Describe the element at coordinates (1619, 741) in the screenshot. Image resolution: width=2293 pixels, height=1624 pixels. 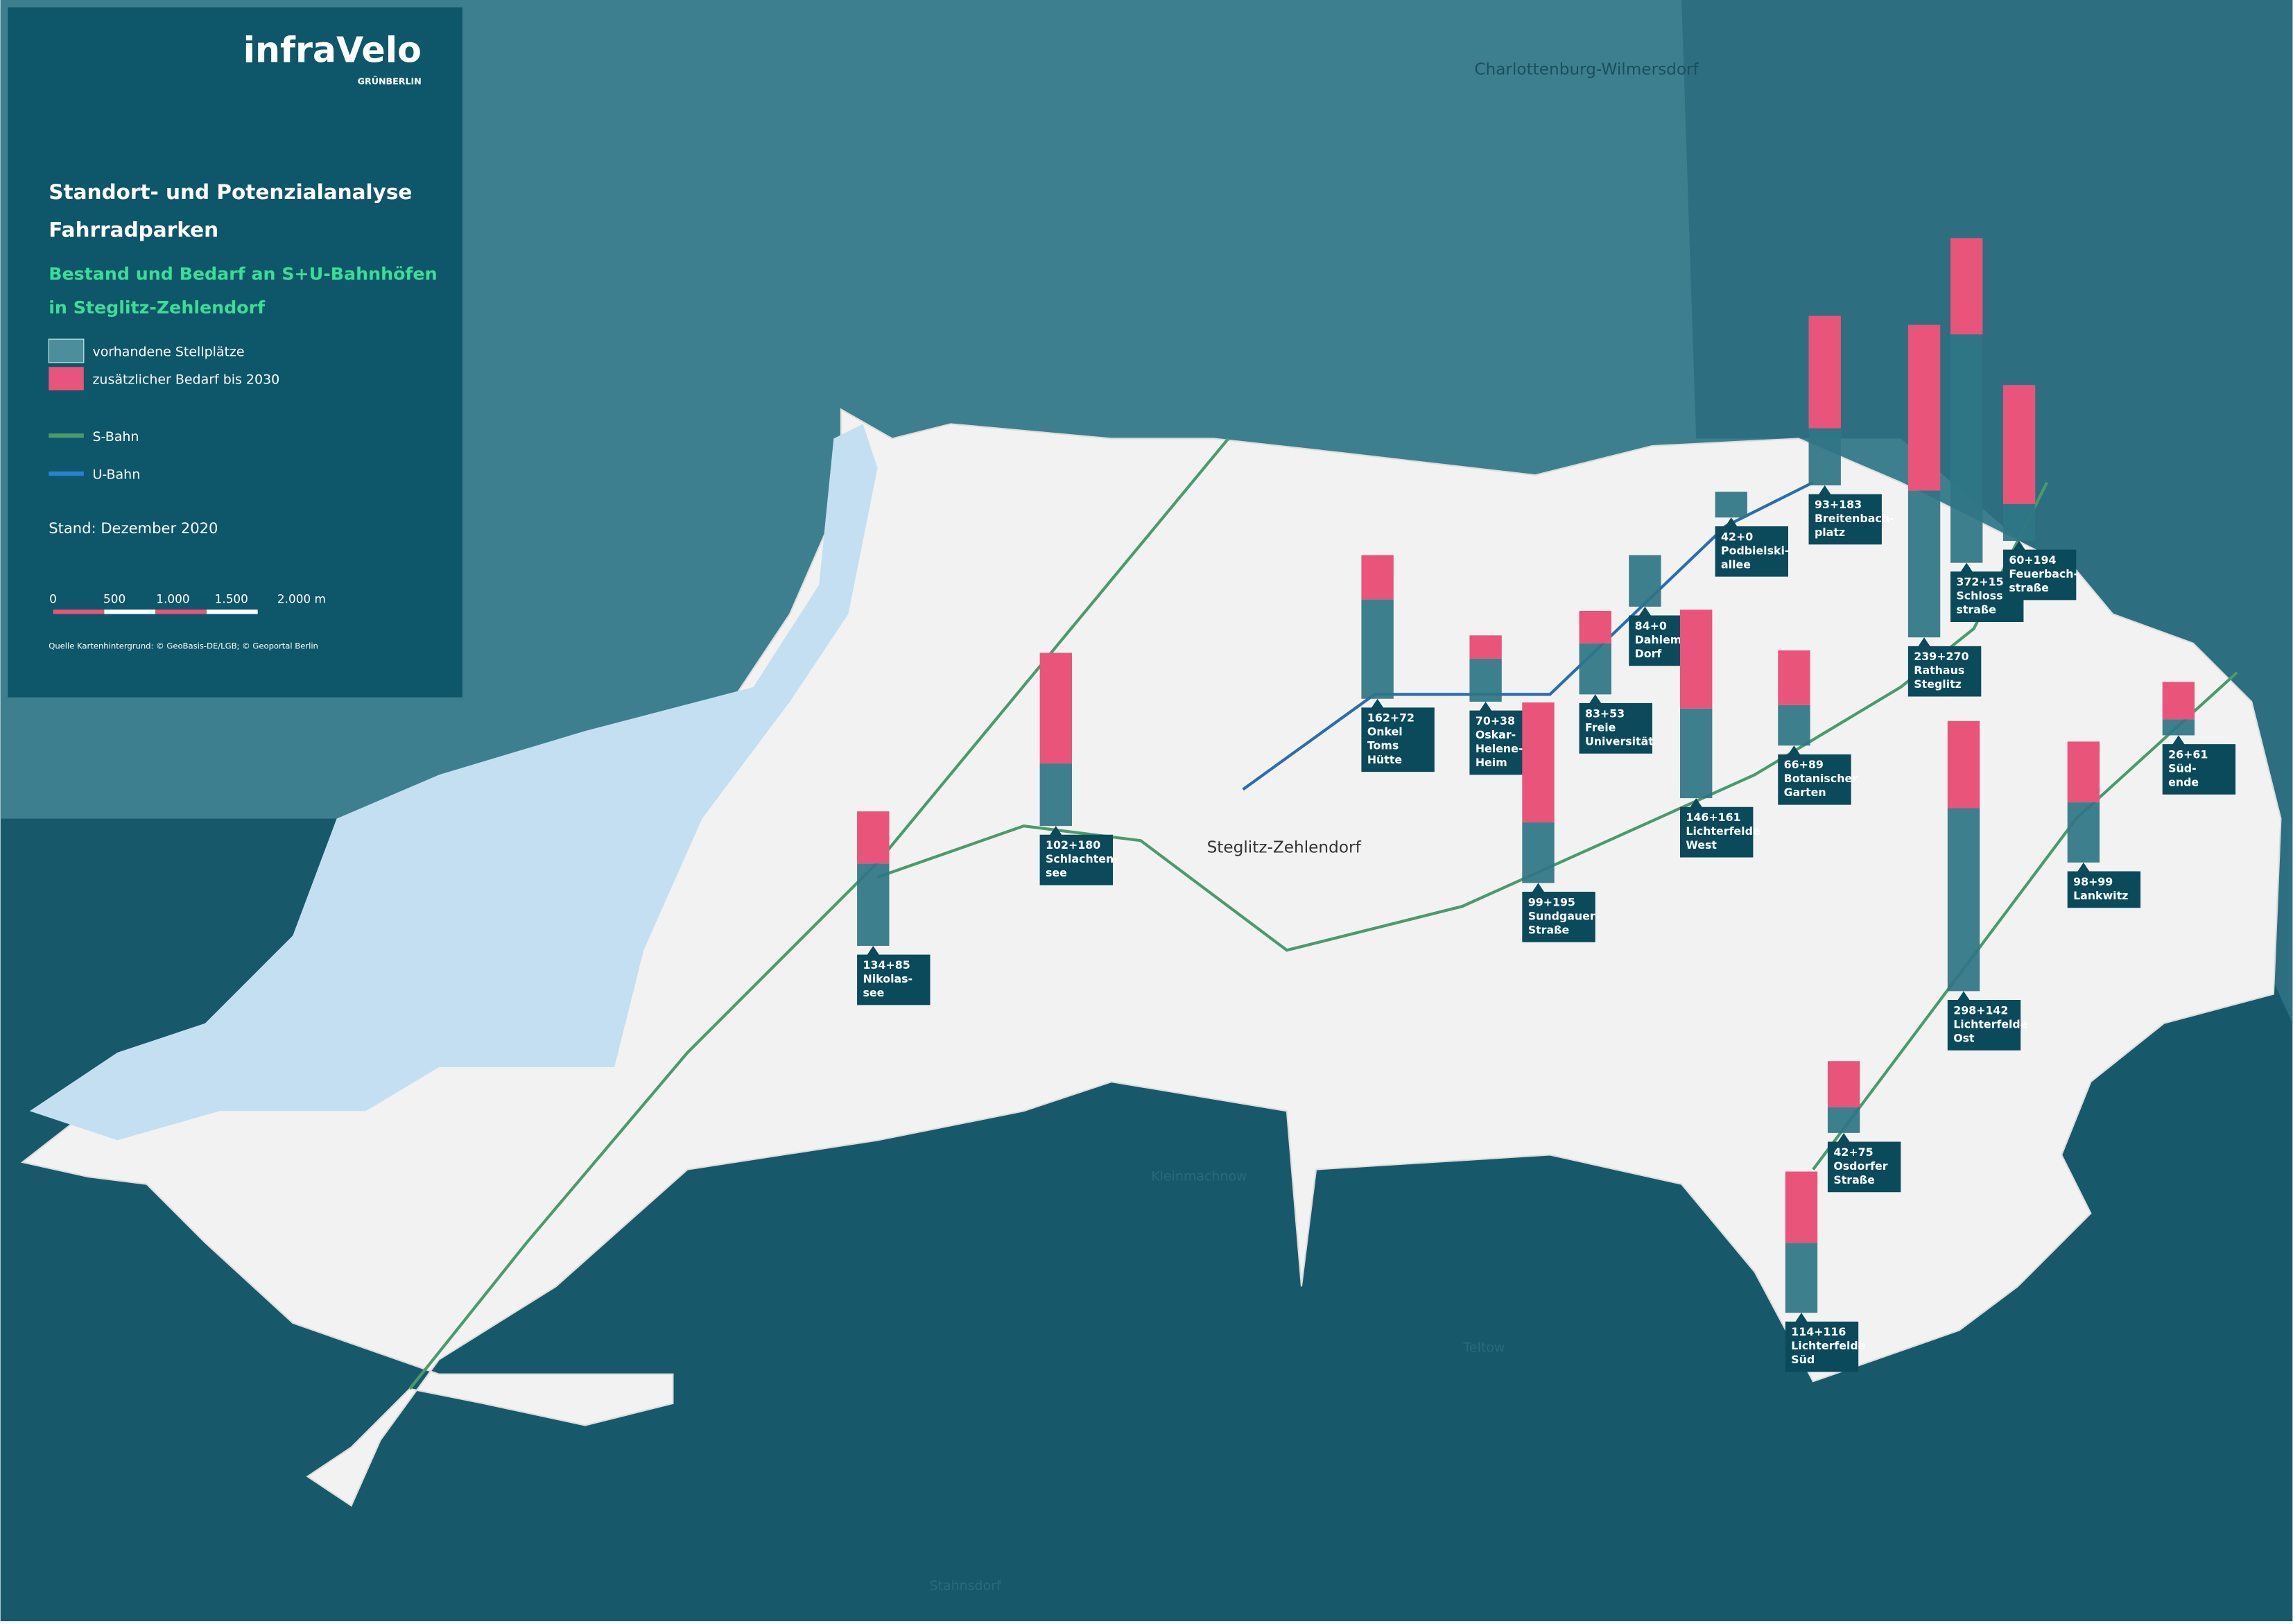
I see `station-name: Universität` at that location.